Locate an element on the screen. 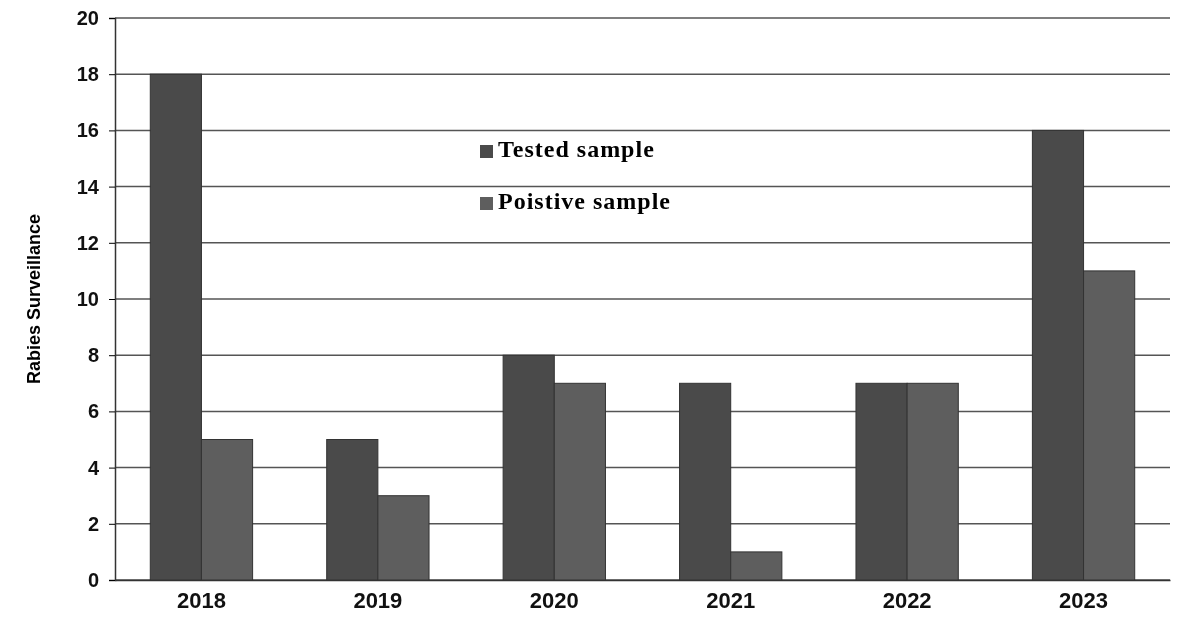  legend-label: Poistive sample is located at coordinates (584, 201).